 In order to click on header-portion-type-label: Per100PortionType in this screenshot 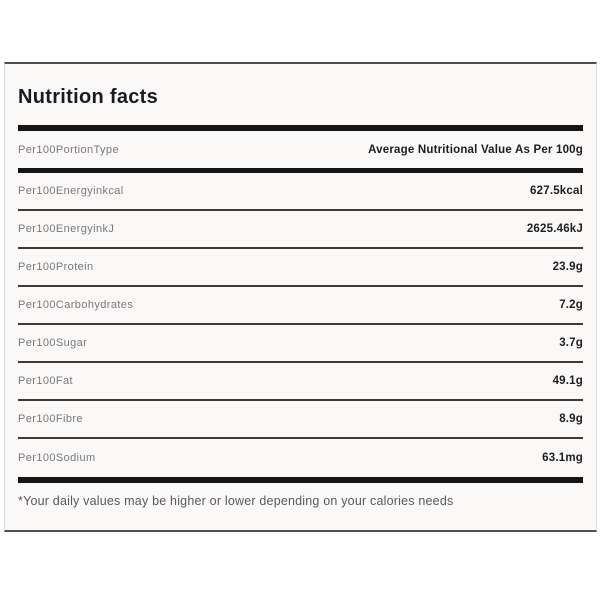, I will do `click(68, 149)`.